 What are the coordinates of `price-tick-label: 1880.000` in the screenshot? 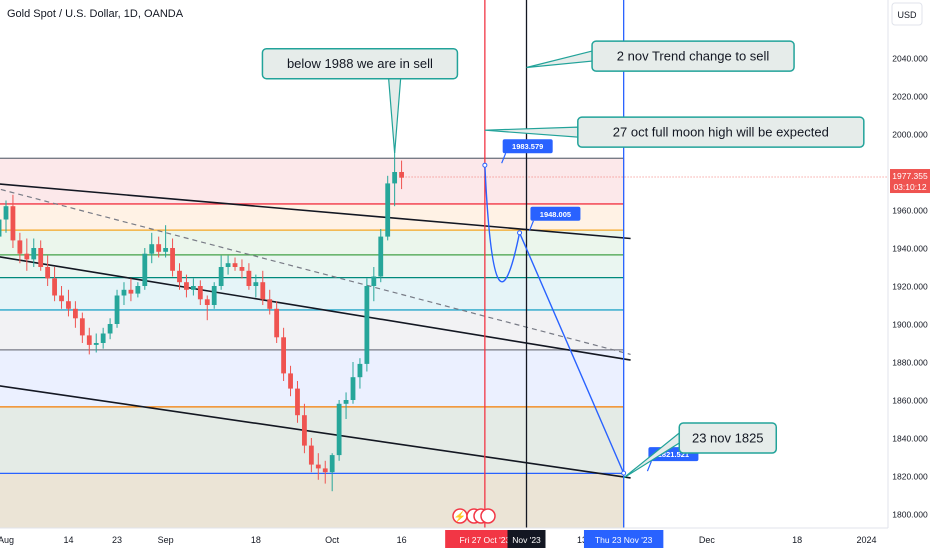 It's located at (910, 363).